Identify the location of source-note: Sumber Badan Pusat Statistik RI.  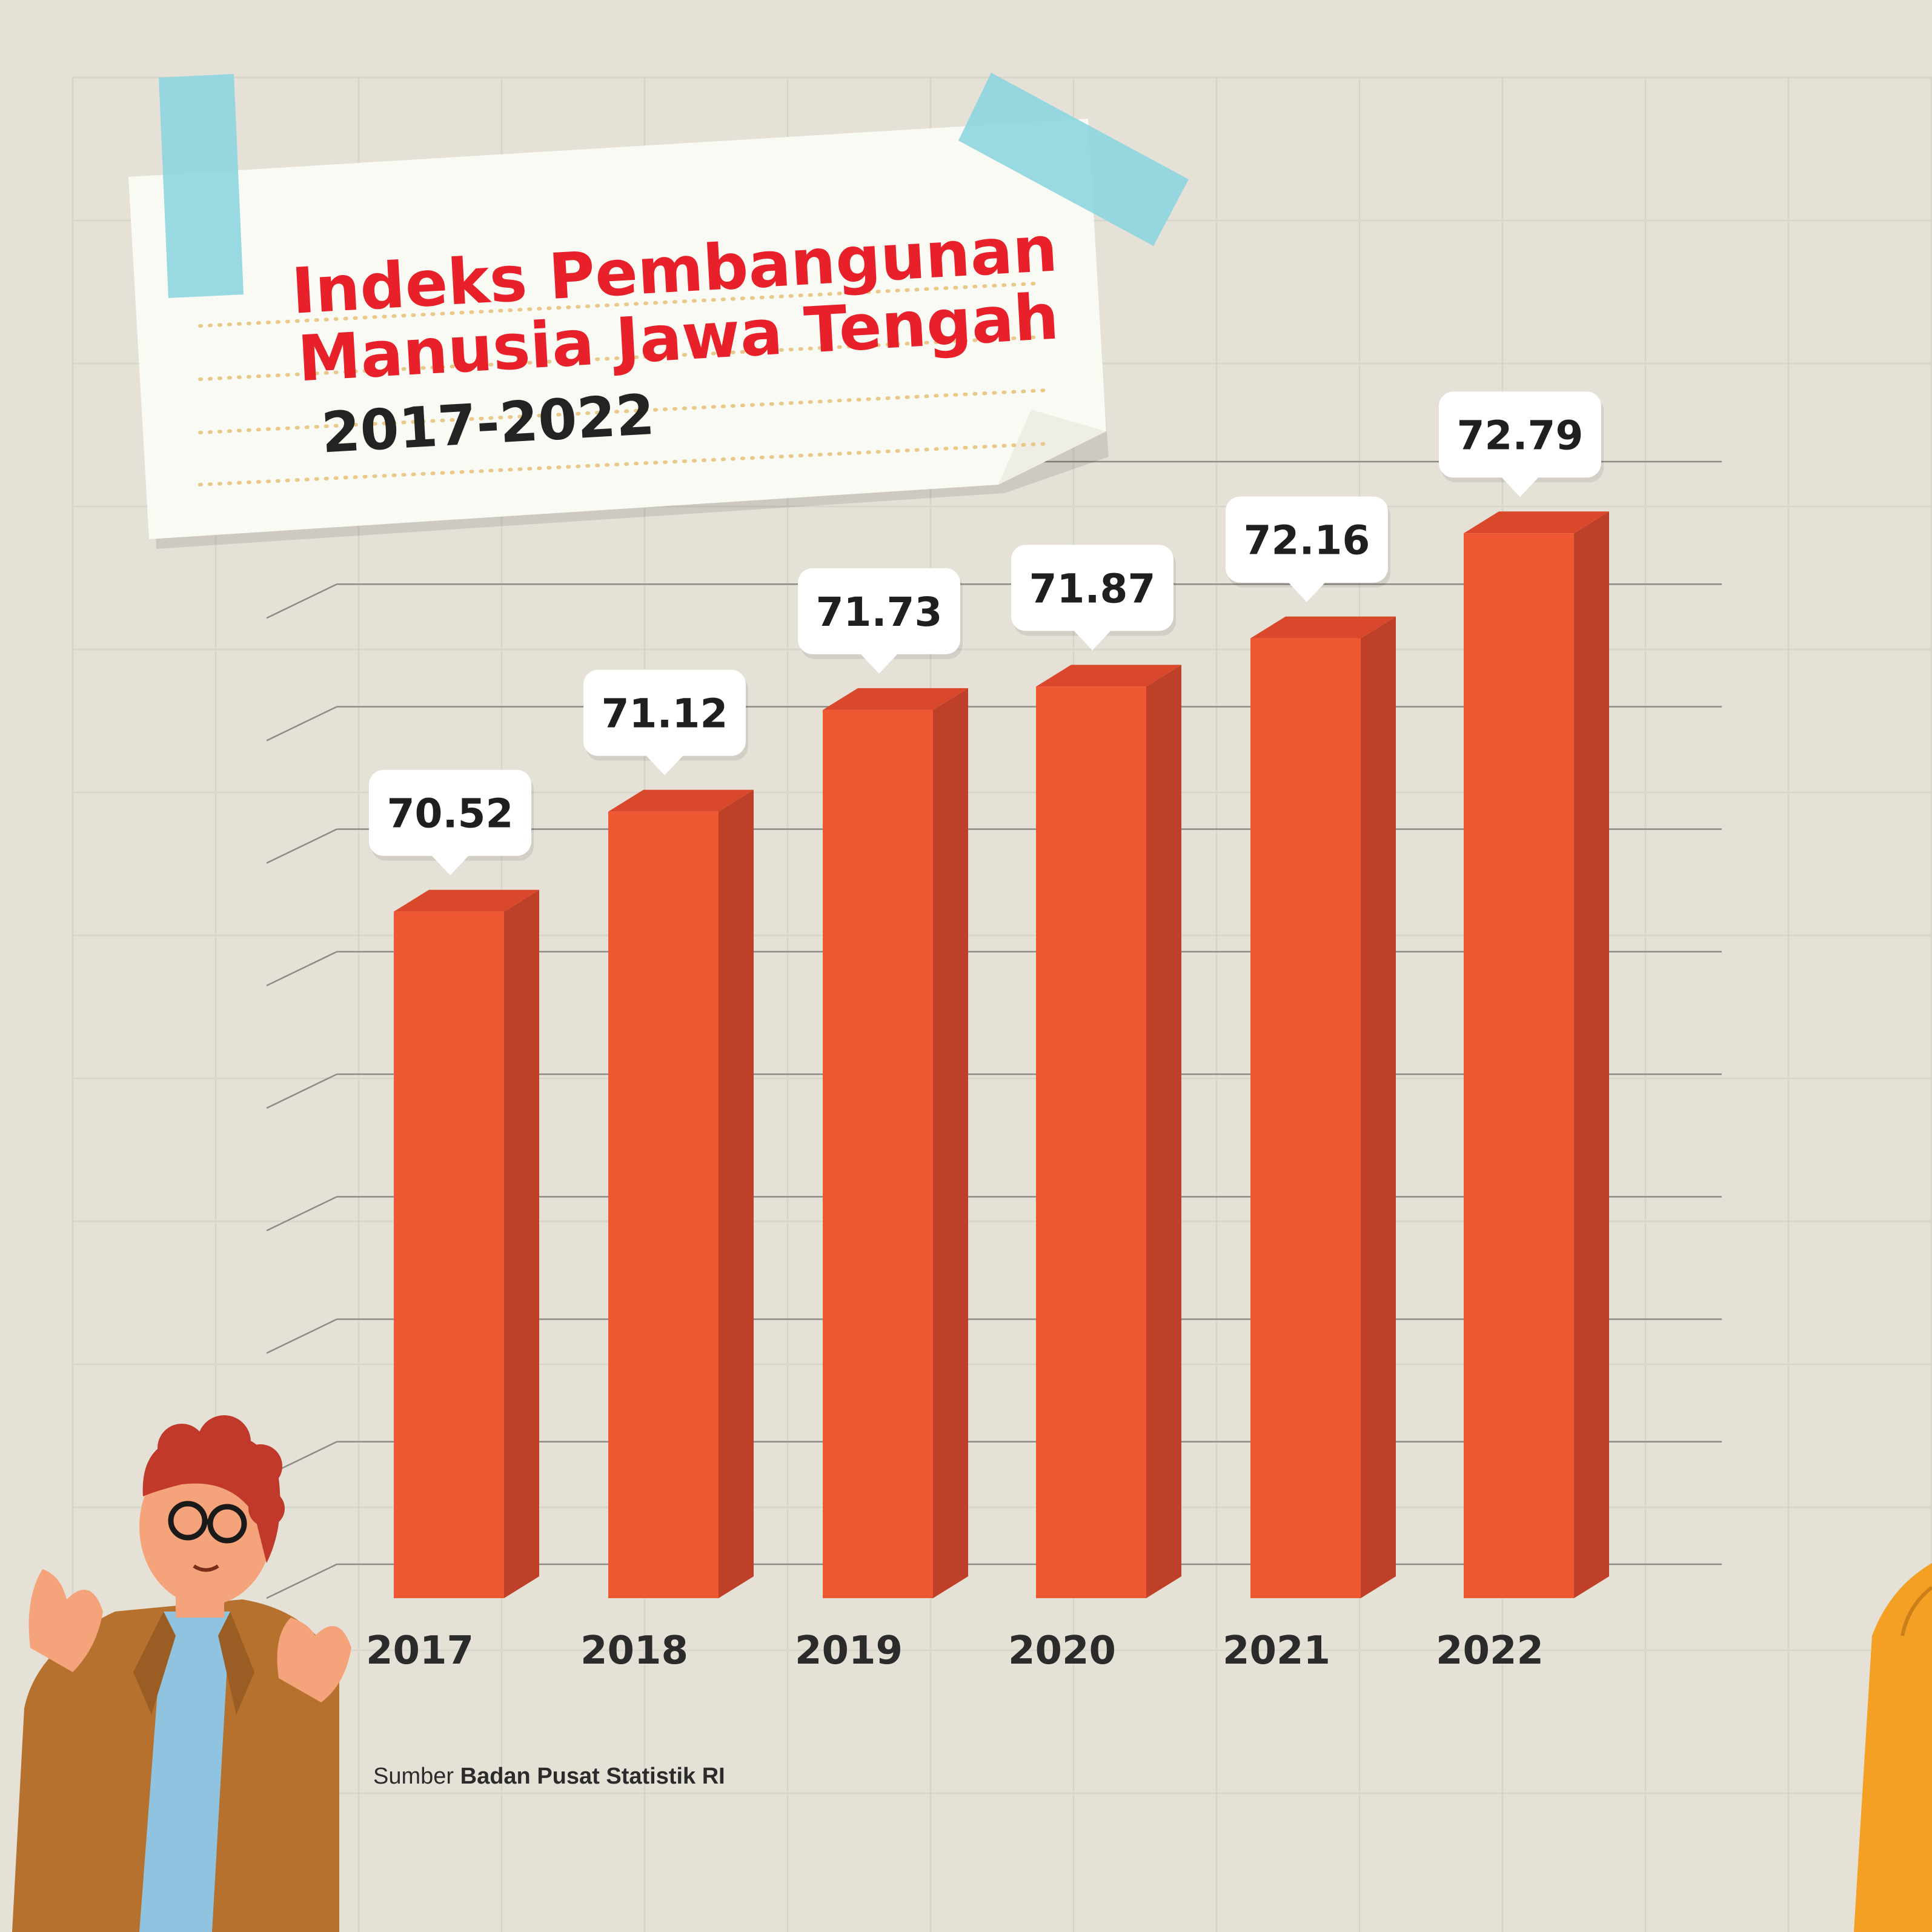
(549, 1776).